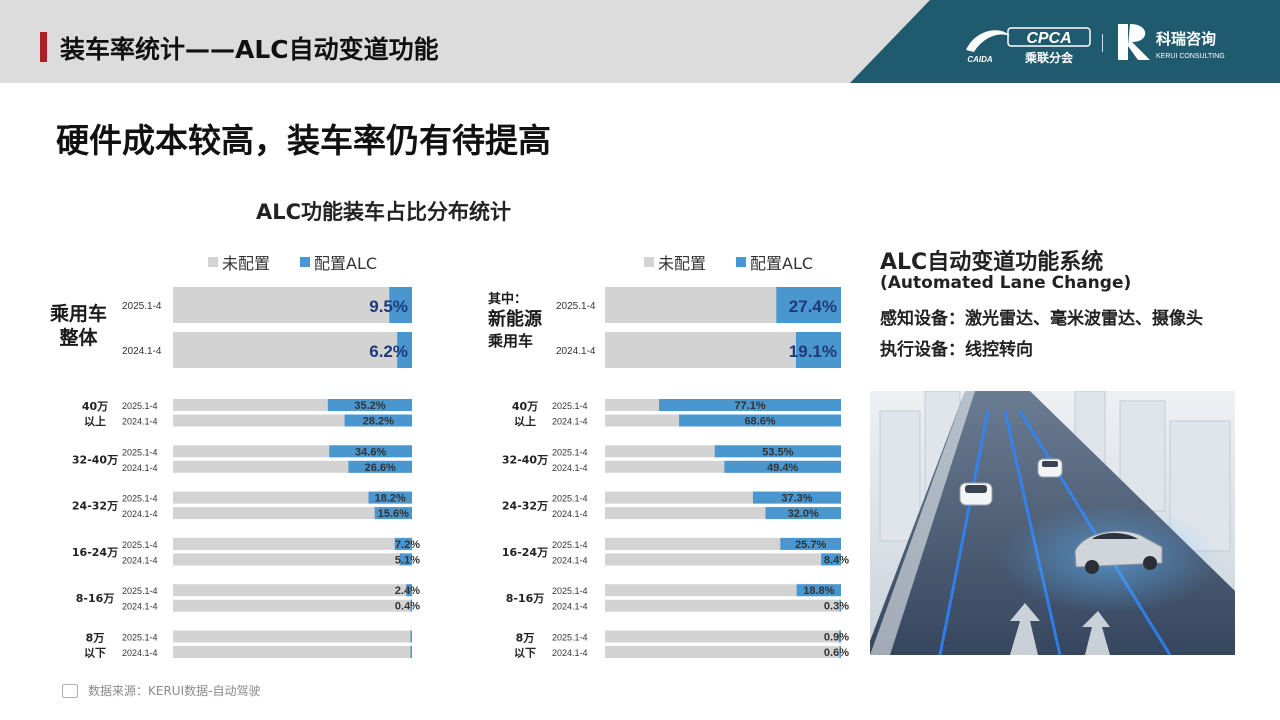 This screenshot has width=1280, height=720. Describe the element at coordinates (980, 59) in the screenshot. I see `cpca-logo-small: CAIDA` at that location.